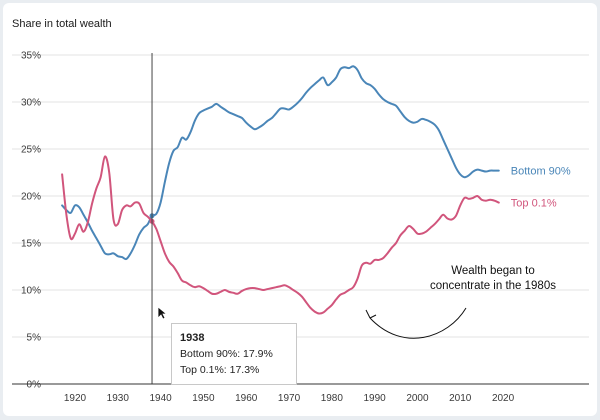  Describe the element at coordinates (220, 370) in the screenshot. I see `tooltip-line-top-0-1: Top 0.1%: 17.3%` at that location.